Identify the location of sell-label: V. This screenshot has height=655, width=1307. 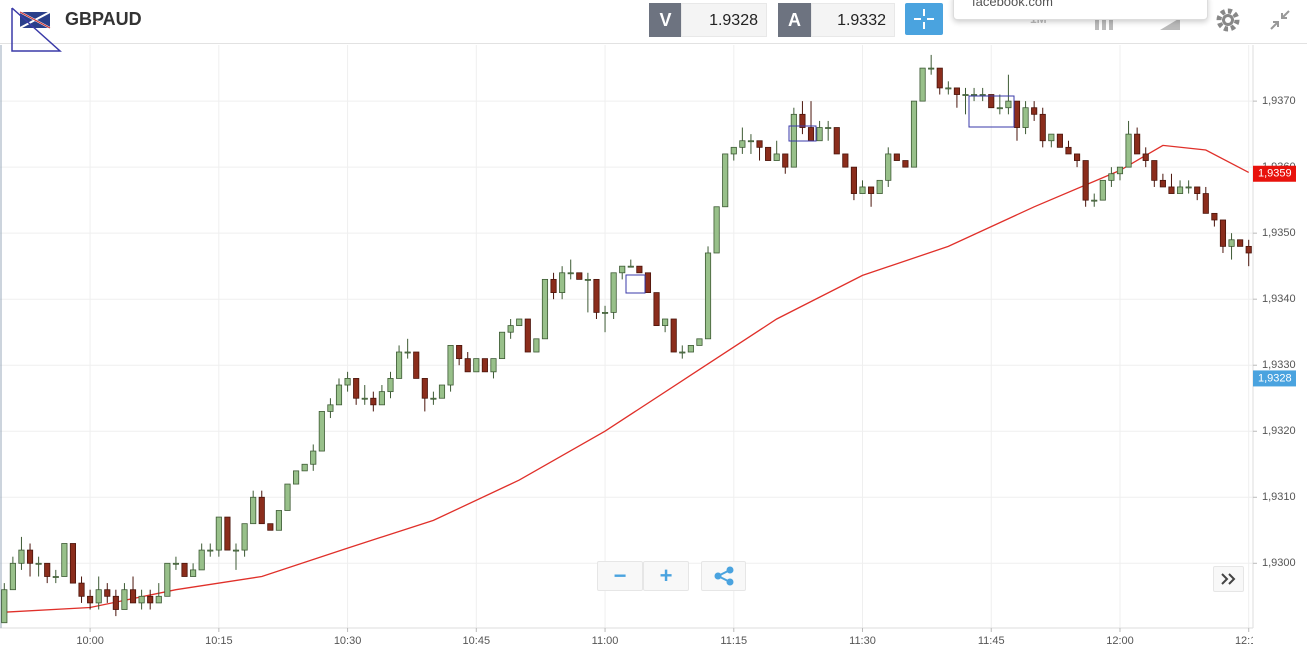
(665, 20).